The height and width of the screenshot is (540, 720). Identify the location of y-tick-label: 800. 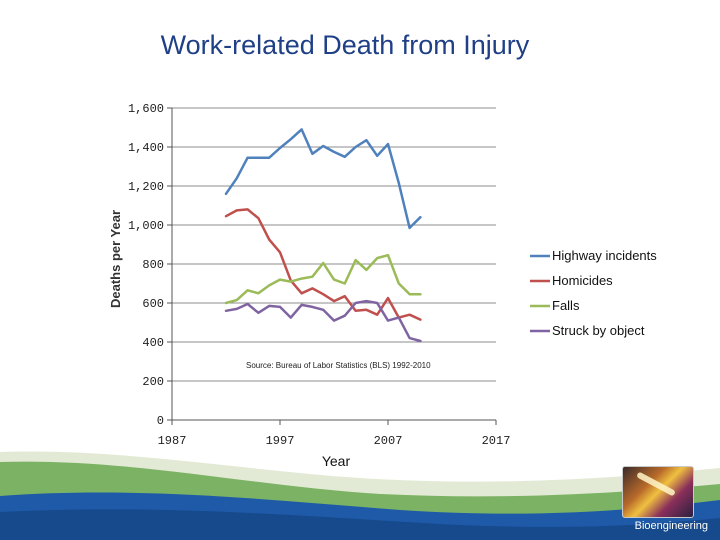
(153, 265).